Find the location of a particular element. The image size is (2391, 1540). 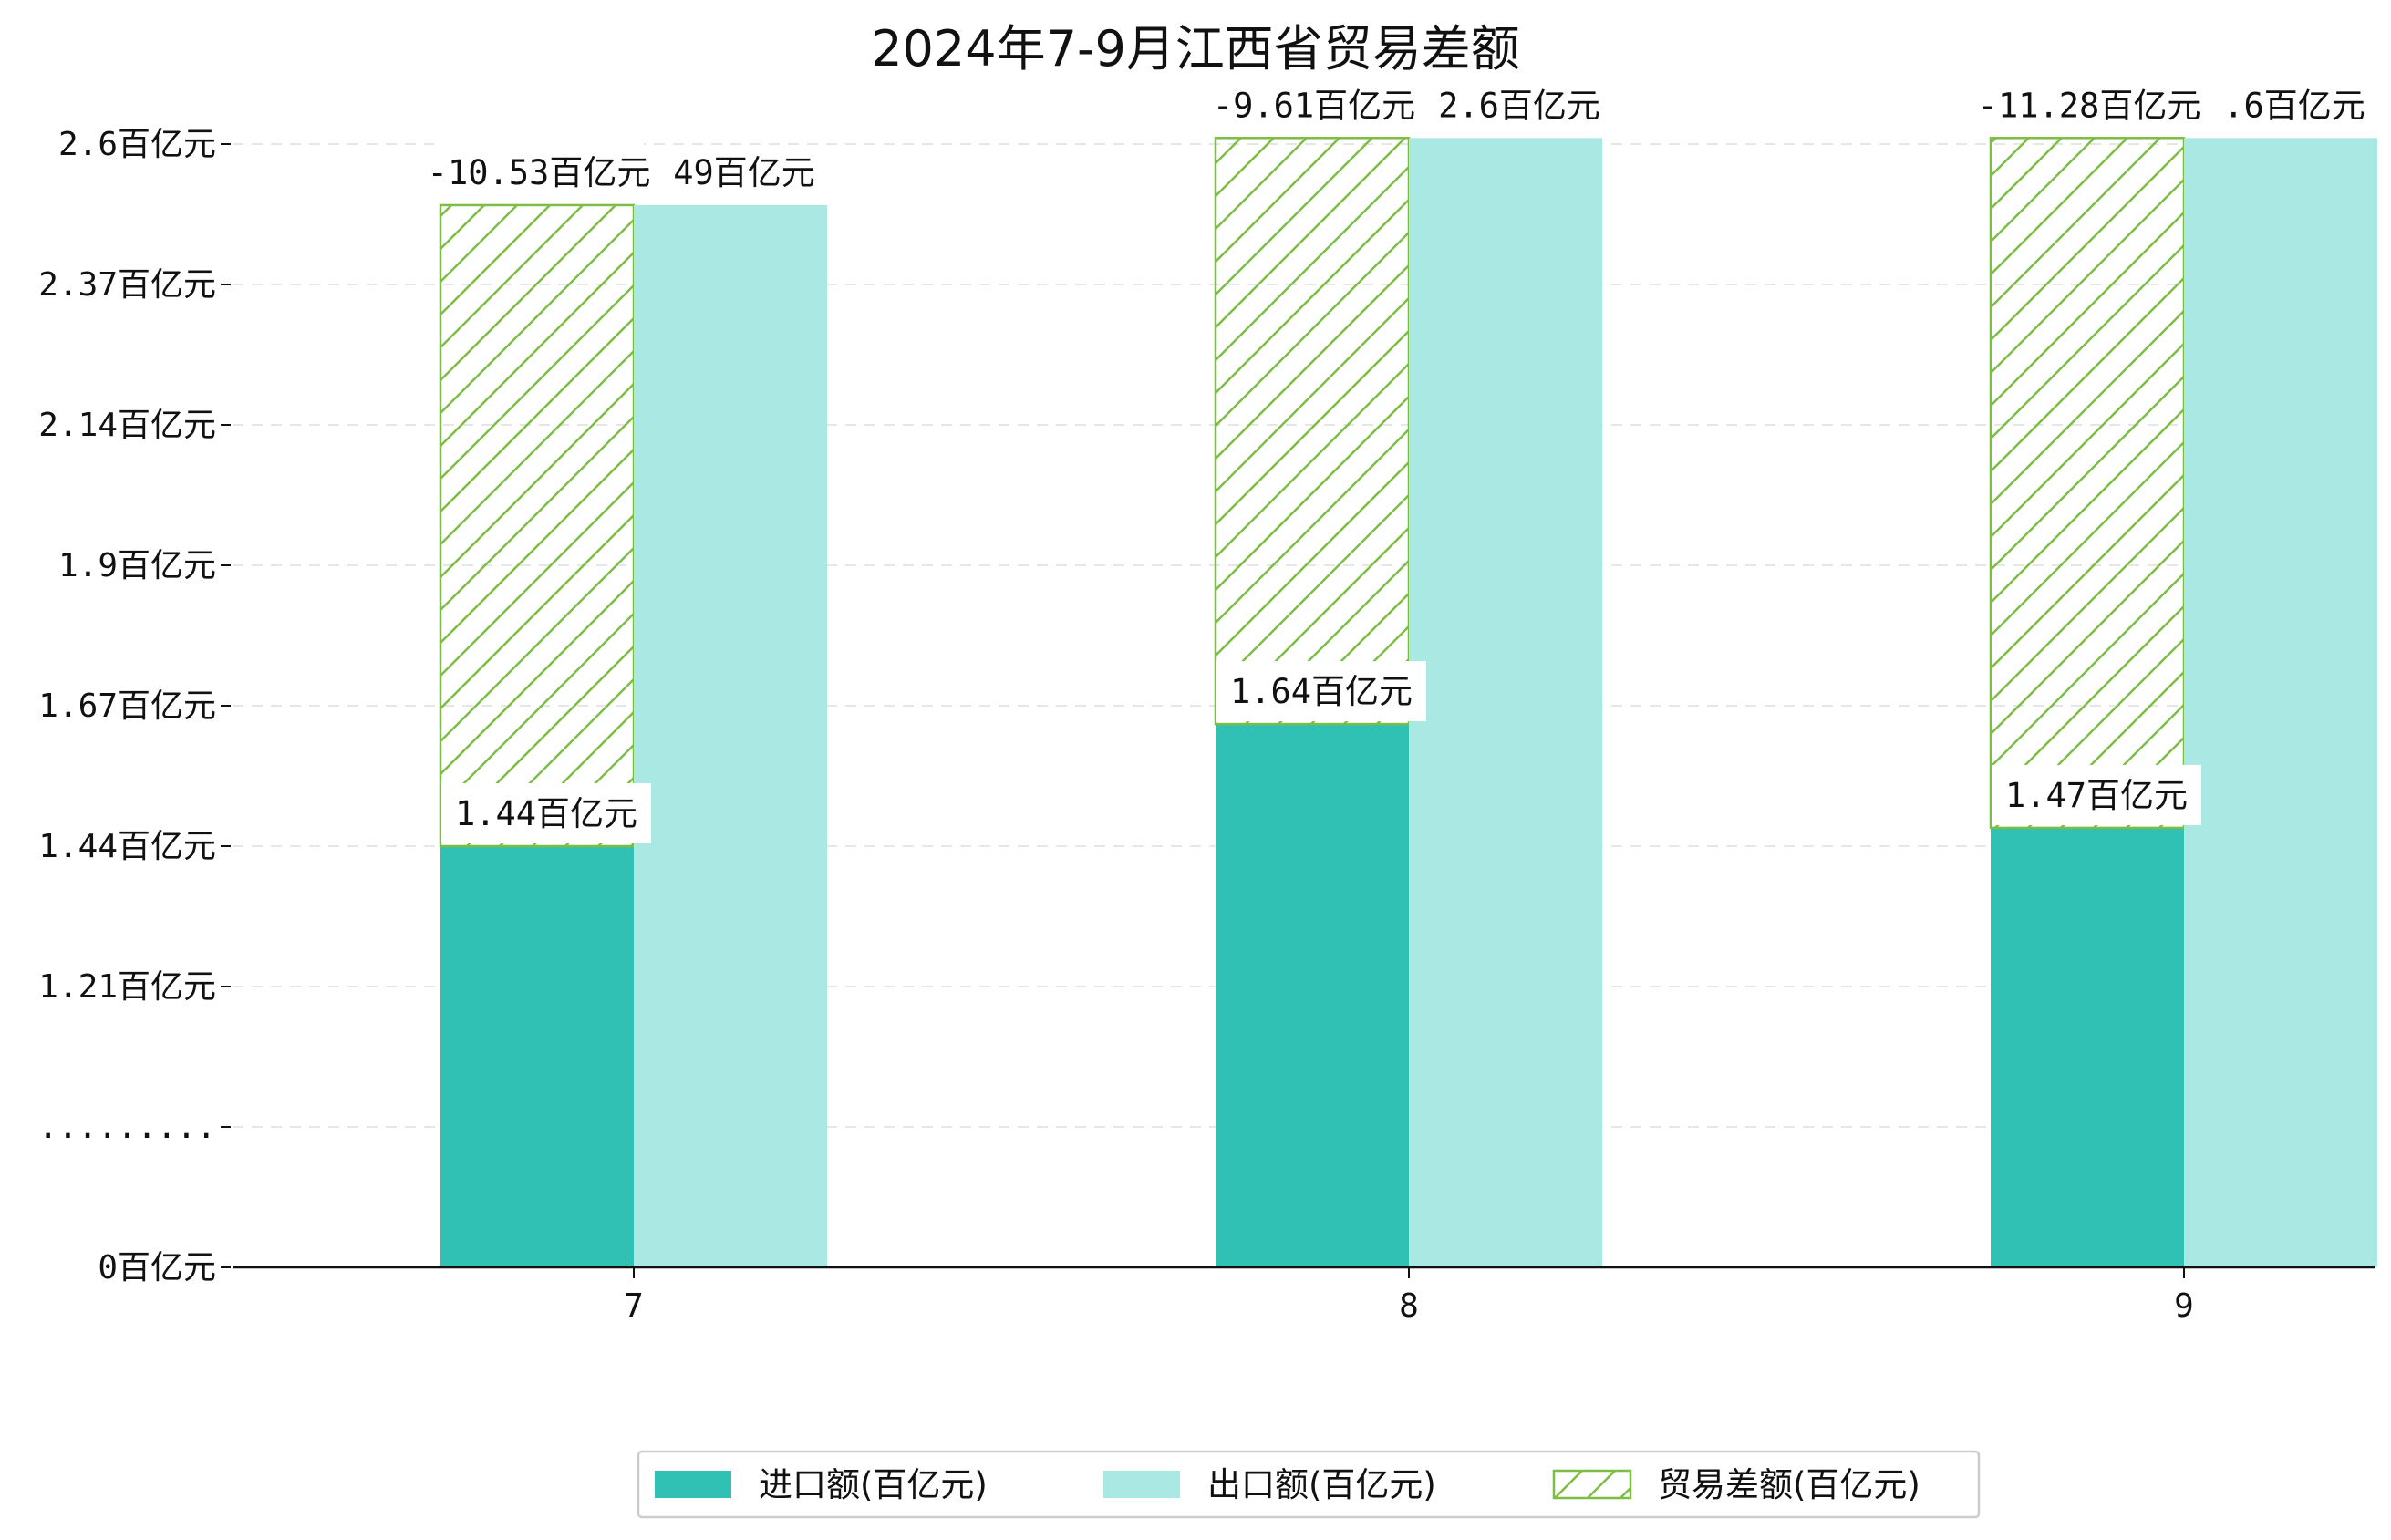

import-label-7: 1.44百亿元 is located at coordinates (546, 813).